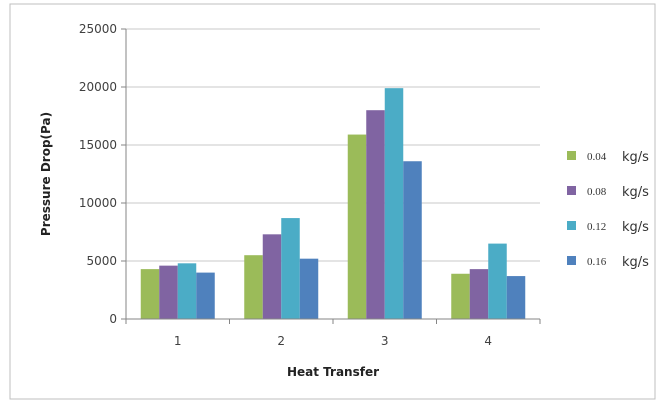 Image resolution: width=657 pixels, height=401 pixels. What do you see at coordinates (596, 227) in the screenshot?
I see `legend-label: 0.12` at bounding box center [596, 227].